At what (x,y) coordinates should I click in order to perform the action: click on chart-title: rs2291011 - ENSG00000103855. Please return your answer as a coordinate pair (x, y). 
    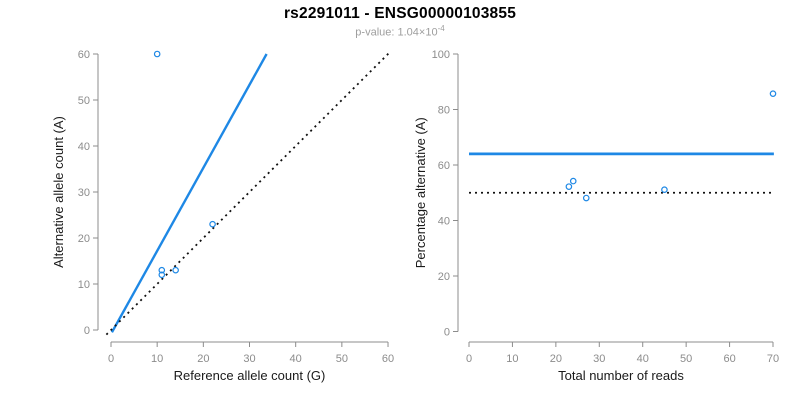
    Looking at the image, I should click on (400, 13).